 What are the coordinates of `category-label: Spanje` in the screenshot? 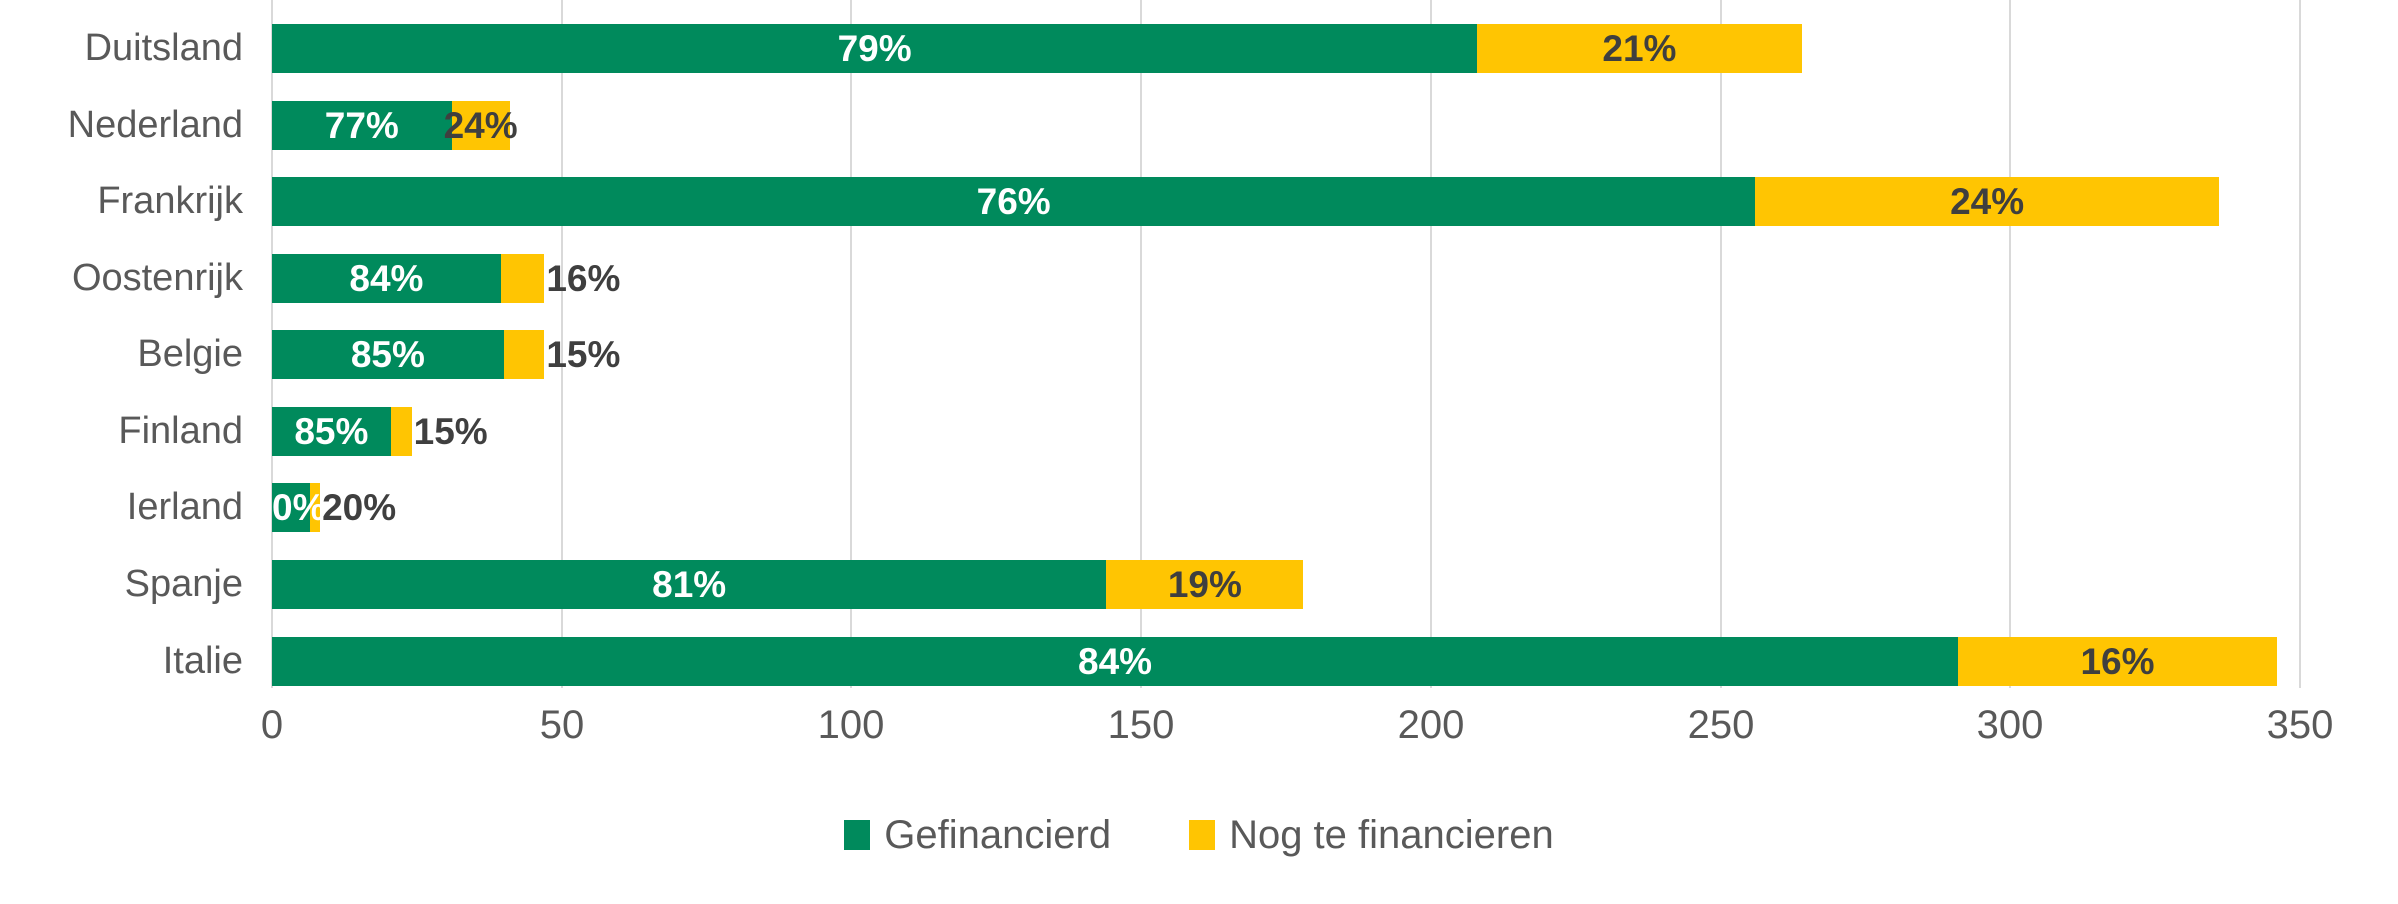 It's located at (183, 584).